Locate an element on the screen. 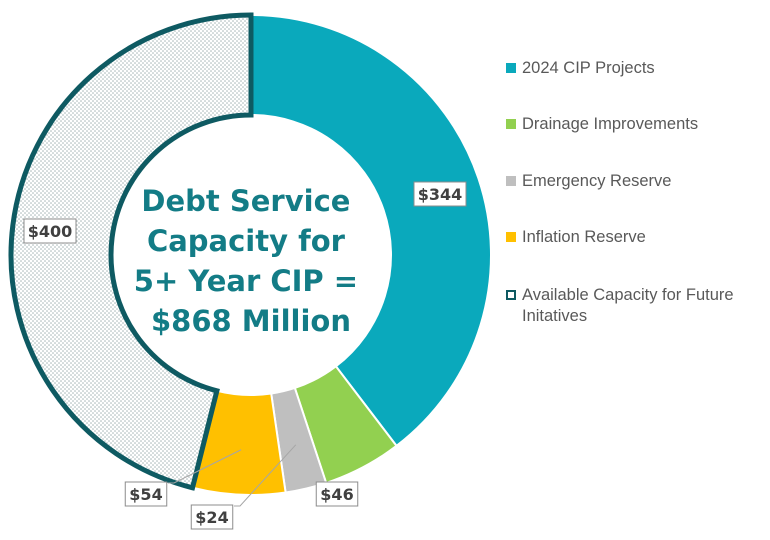 The image size is (770, 540). legend-label-emergency-reserve: Emergency Reserve is located at coordinates (597, 181).